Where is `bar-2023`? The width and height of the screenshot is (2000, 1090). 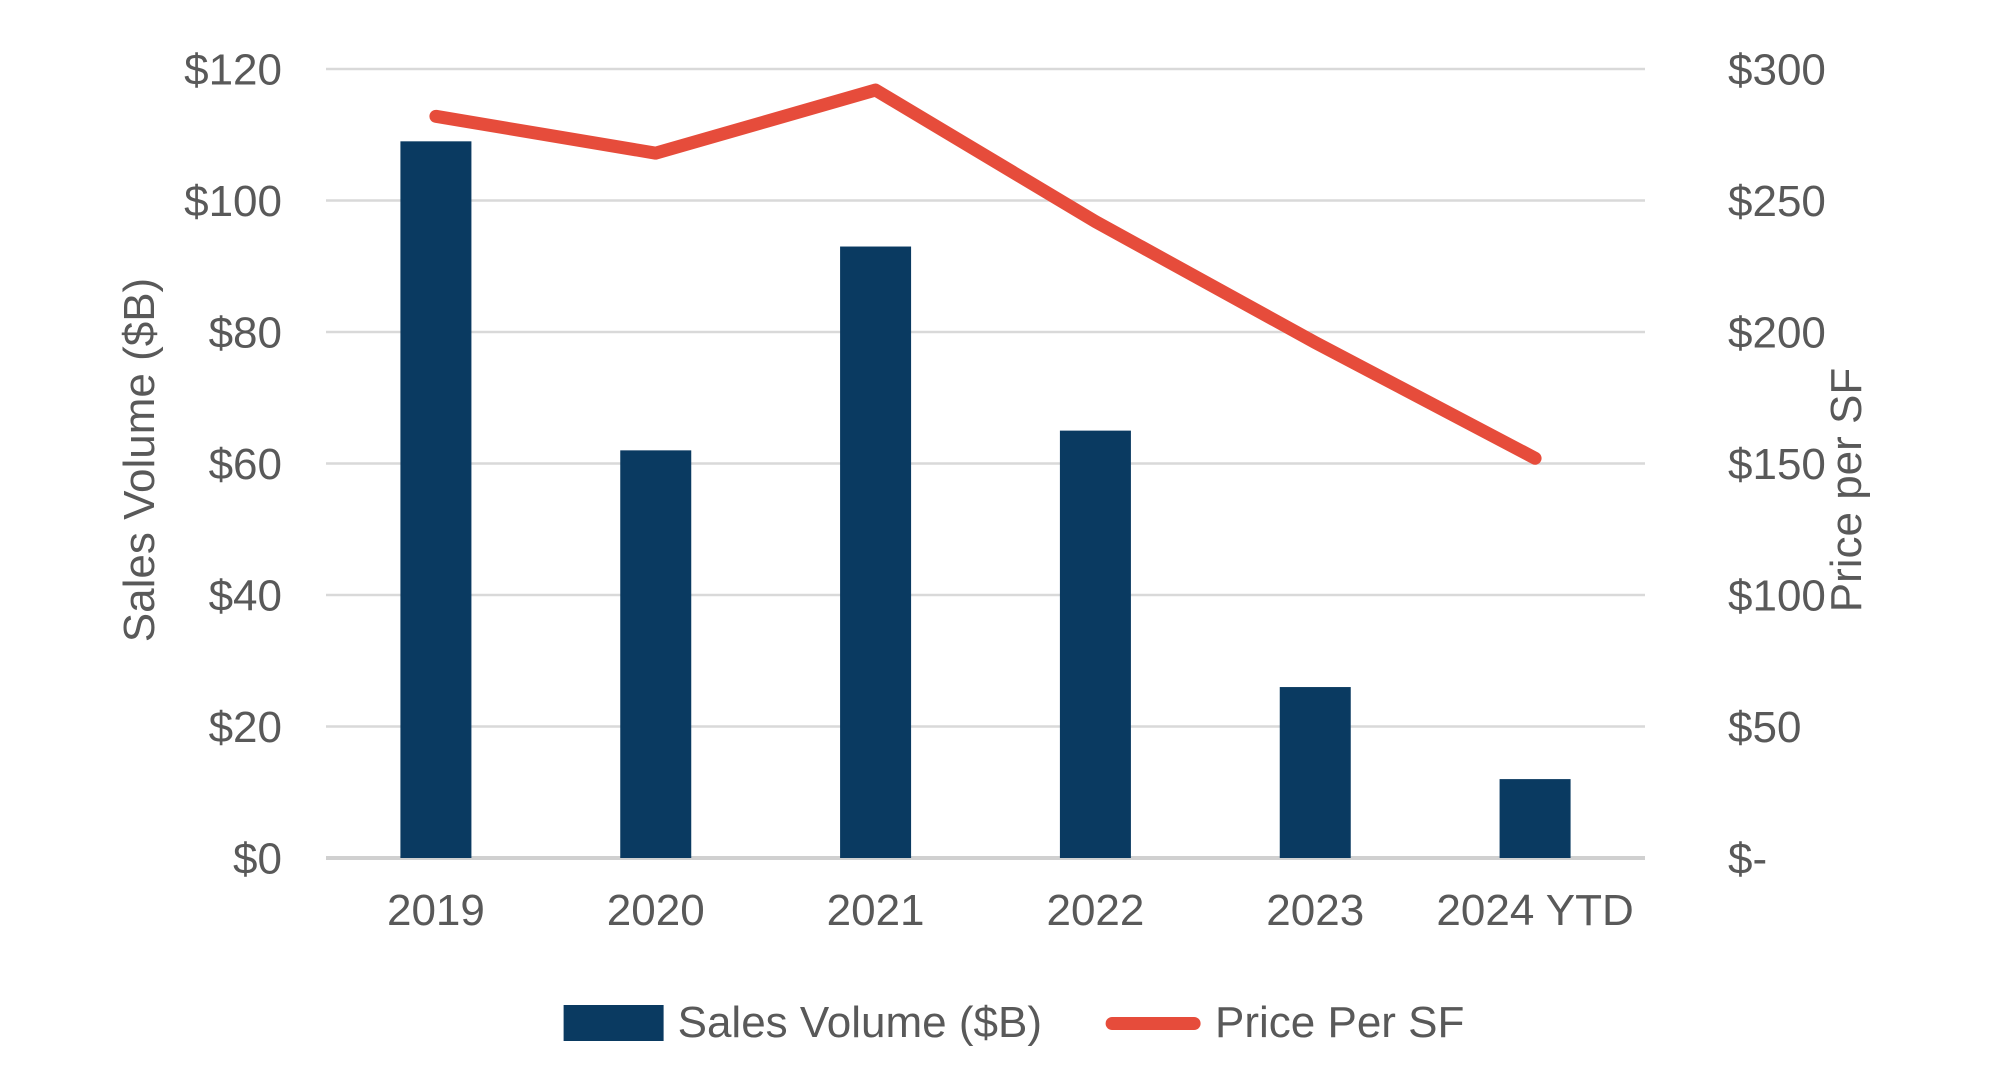
bar-2023 is located at coordinates (1315, 772).